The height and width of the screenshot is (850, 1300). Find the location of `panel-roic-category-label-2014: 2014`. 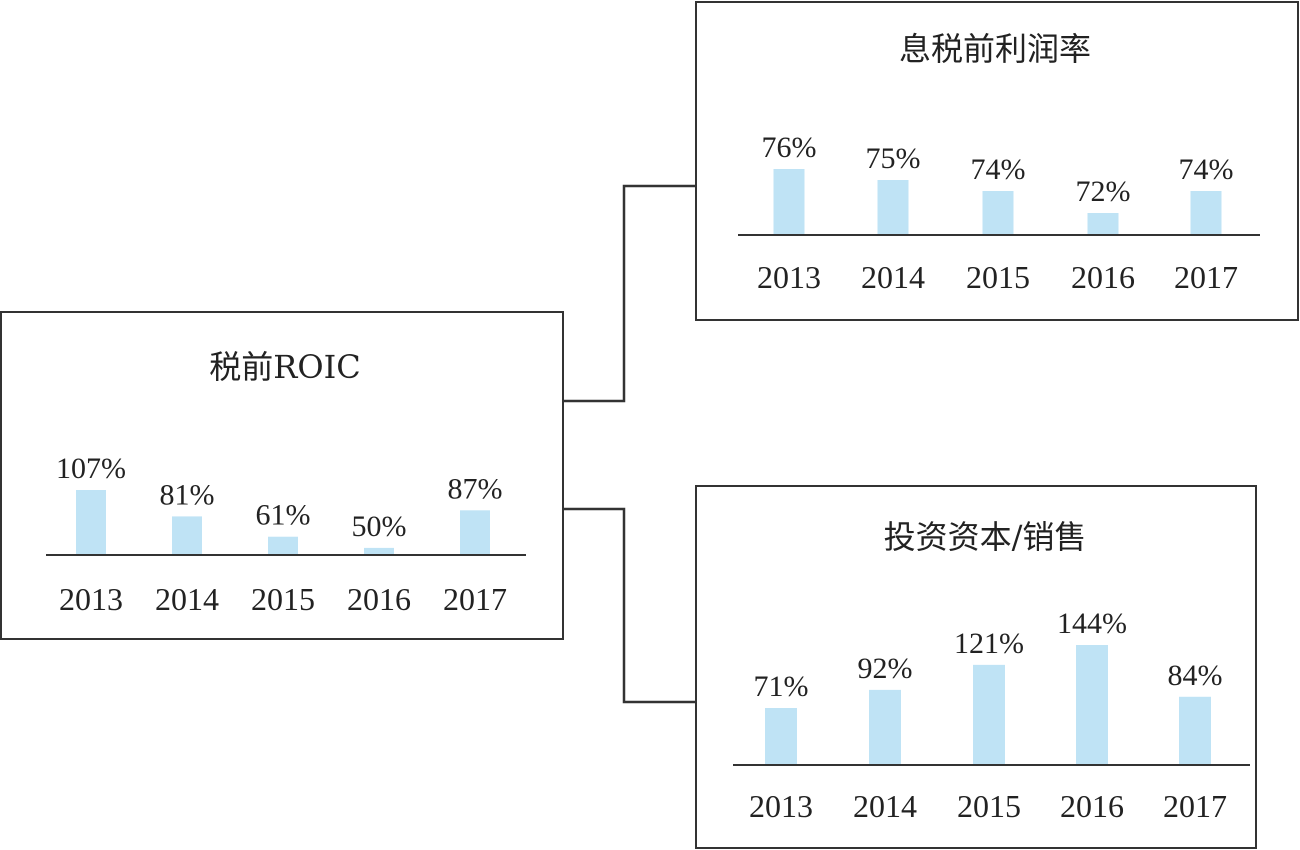

panel-roic-category-label-2014: 2014 is located at coordinates (187, 599).